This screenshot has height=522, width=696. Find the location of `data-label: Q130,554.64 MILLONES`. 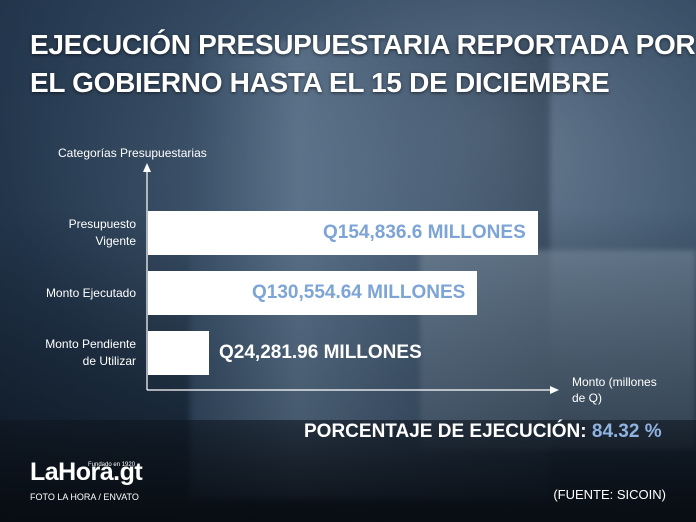

data-label: Q130,554.64 MILLONES is located at coordinates (359, 292).